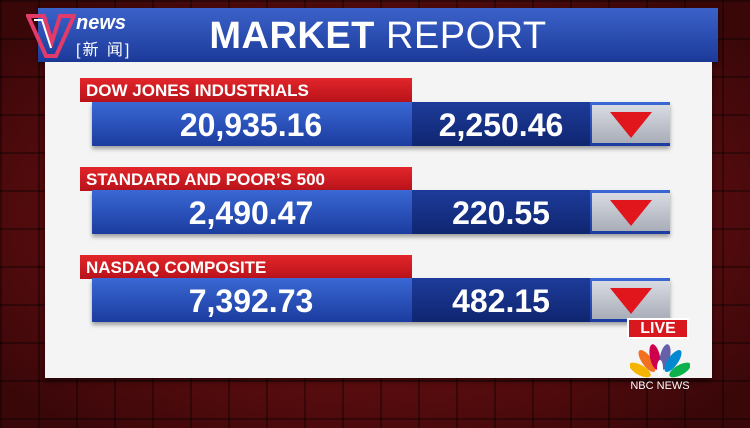 The image size is (750, 428). Describe the element at coordinates (501, 300) in the screenshot. I see `row-change: 482.15` at that location.